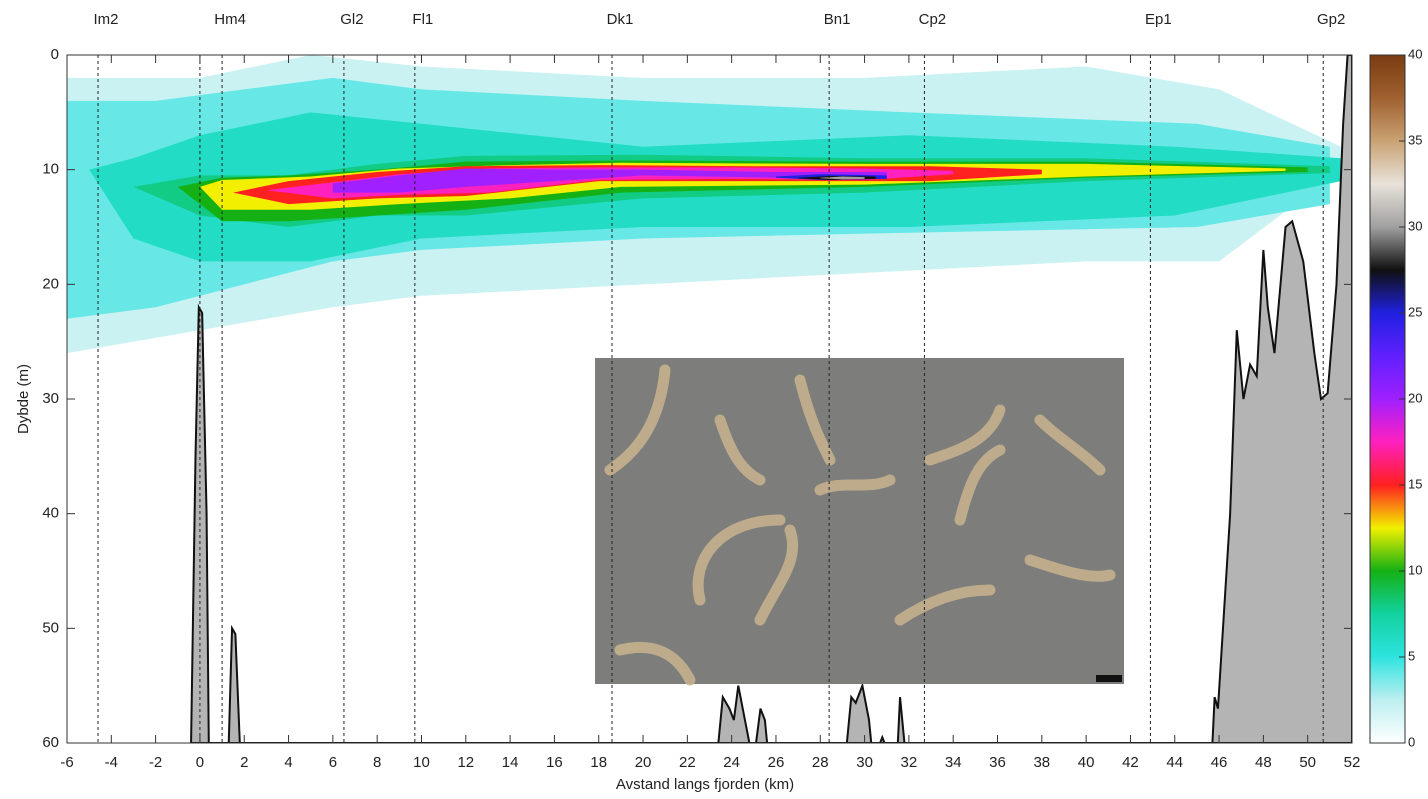  What do you see at coordinates (1415, 483) in the screenshot?
I see `colorbar-tick-label: 15` at bounding box center [1415, 483].